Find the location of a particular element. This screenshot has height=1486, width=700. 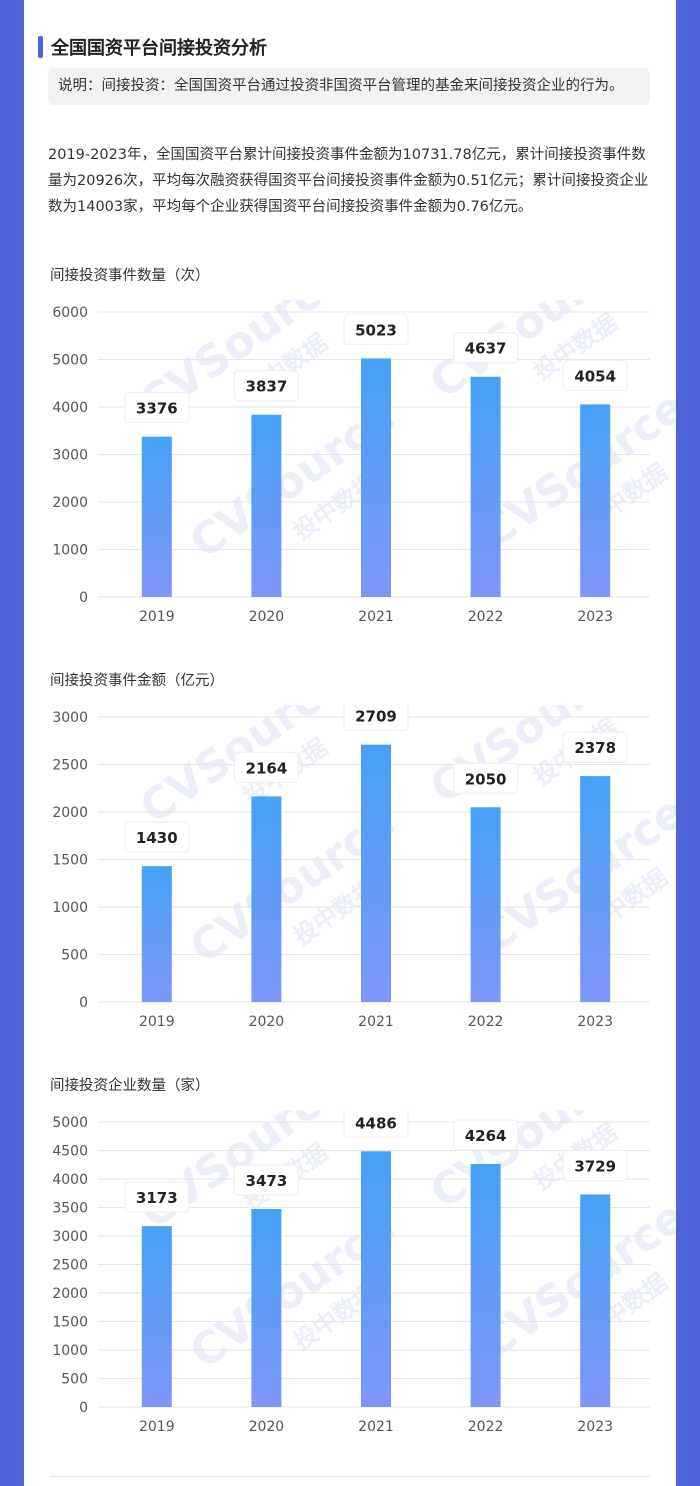

bar-value-label: 4054 is located at coordinates (595, 376).